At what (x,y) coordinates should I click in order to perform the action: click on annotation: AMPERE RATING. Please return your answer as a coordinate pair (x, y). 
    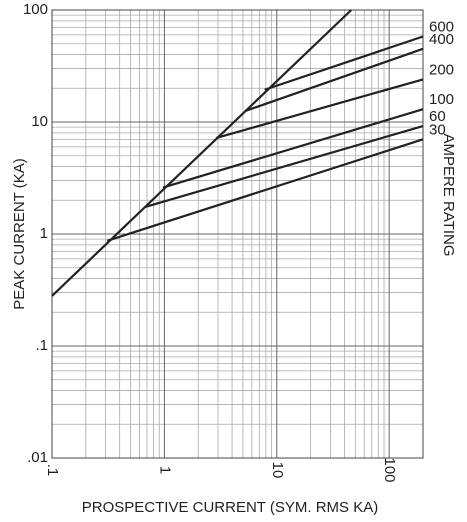
    Looking at the image, I should click on (448, 194).